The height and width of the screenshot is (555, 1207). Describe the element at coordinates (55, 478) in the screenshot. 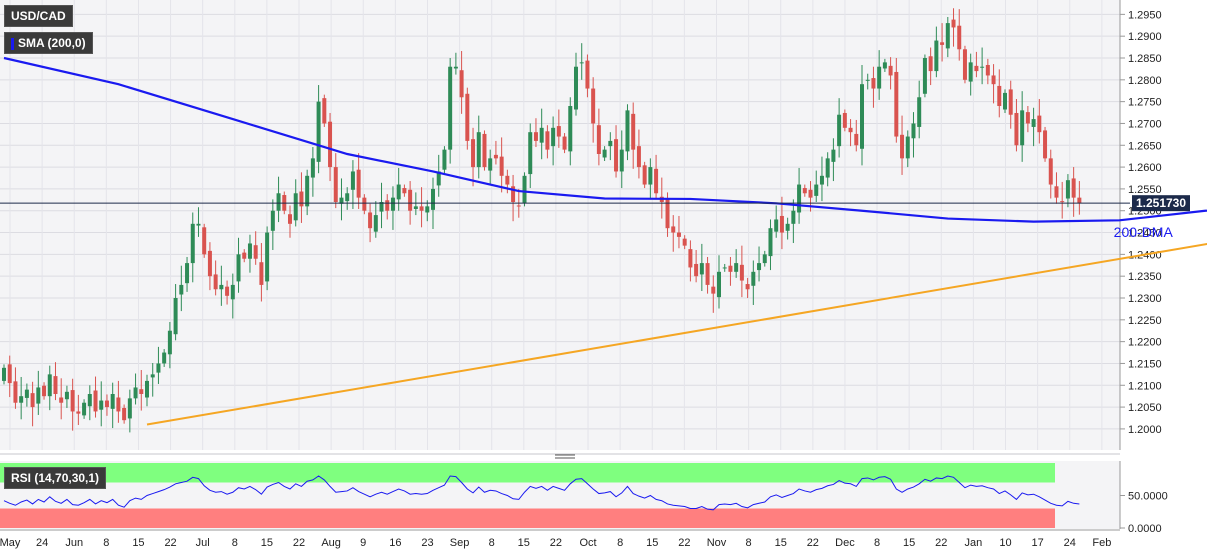

I see `rsi-indicator-label: RSI (14,70,30,1)` at that location.